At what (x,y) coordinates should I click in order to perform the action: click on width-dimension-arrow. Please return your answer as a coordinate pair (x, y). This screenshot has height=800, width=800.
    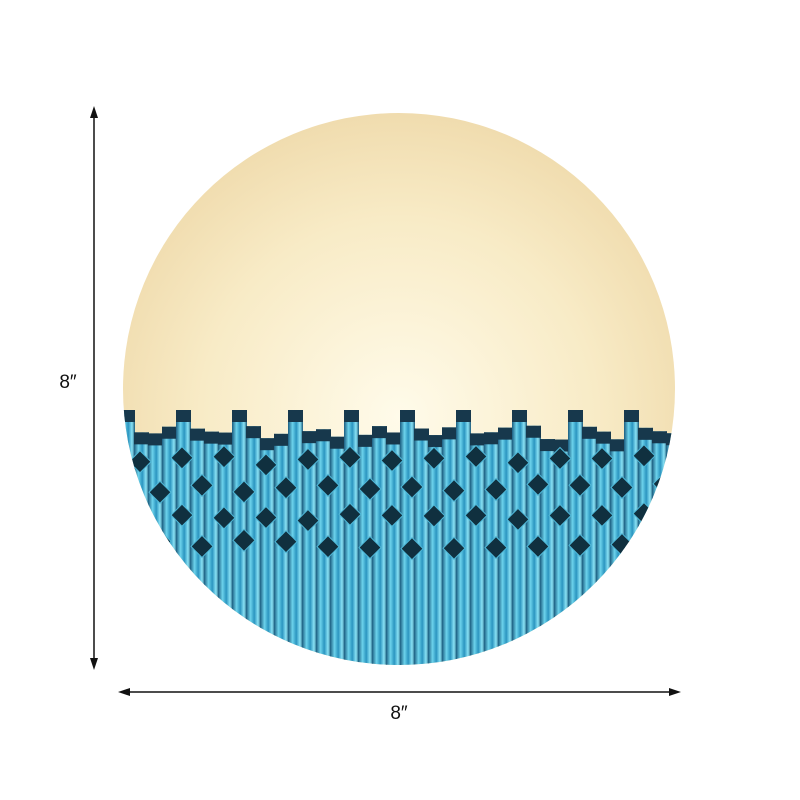
    Looking at the image, I should click on (399, 692).